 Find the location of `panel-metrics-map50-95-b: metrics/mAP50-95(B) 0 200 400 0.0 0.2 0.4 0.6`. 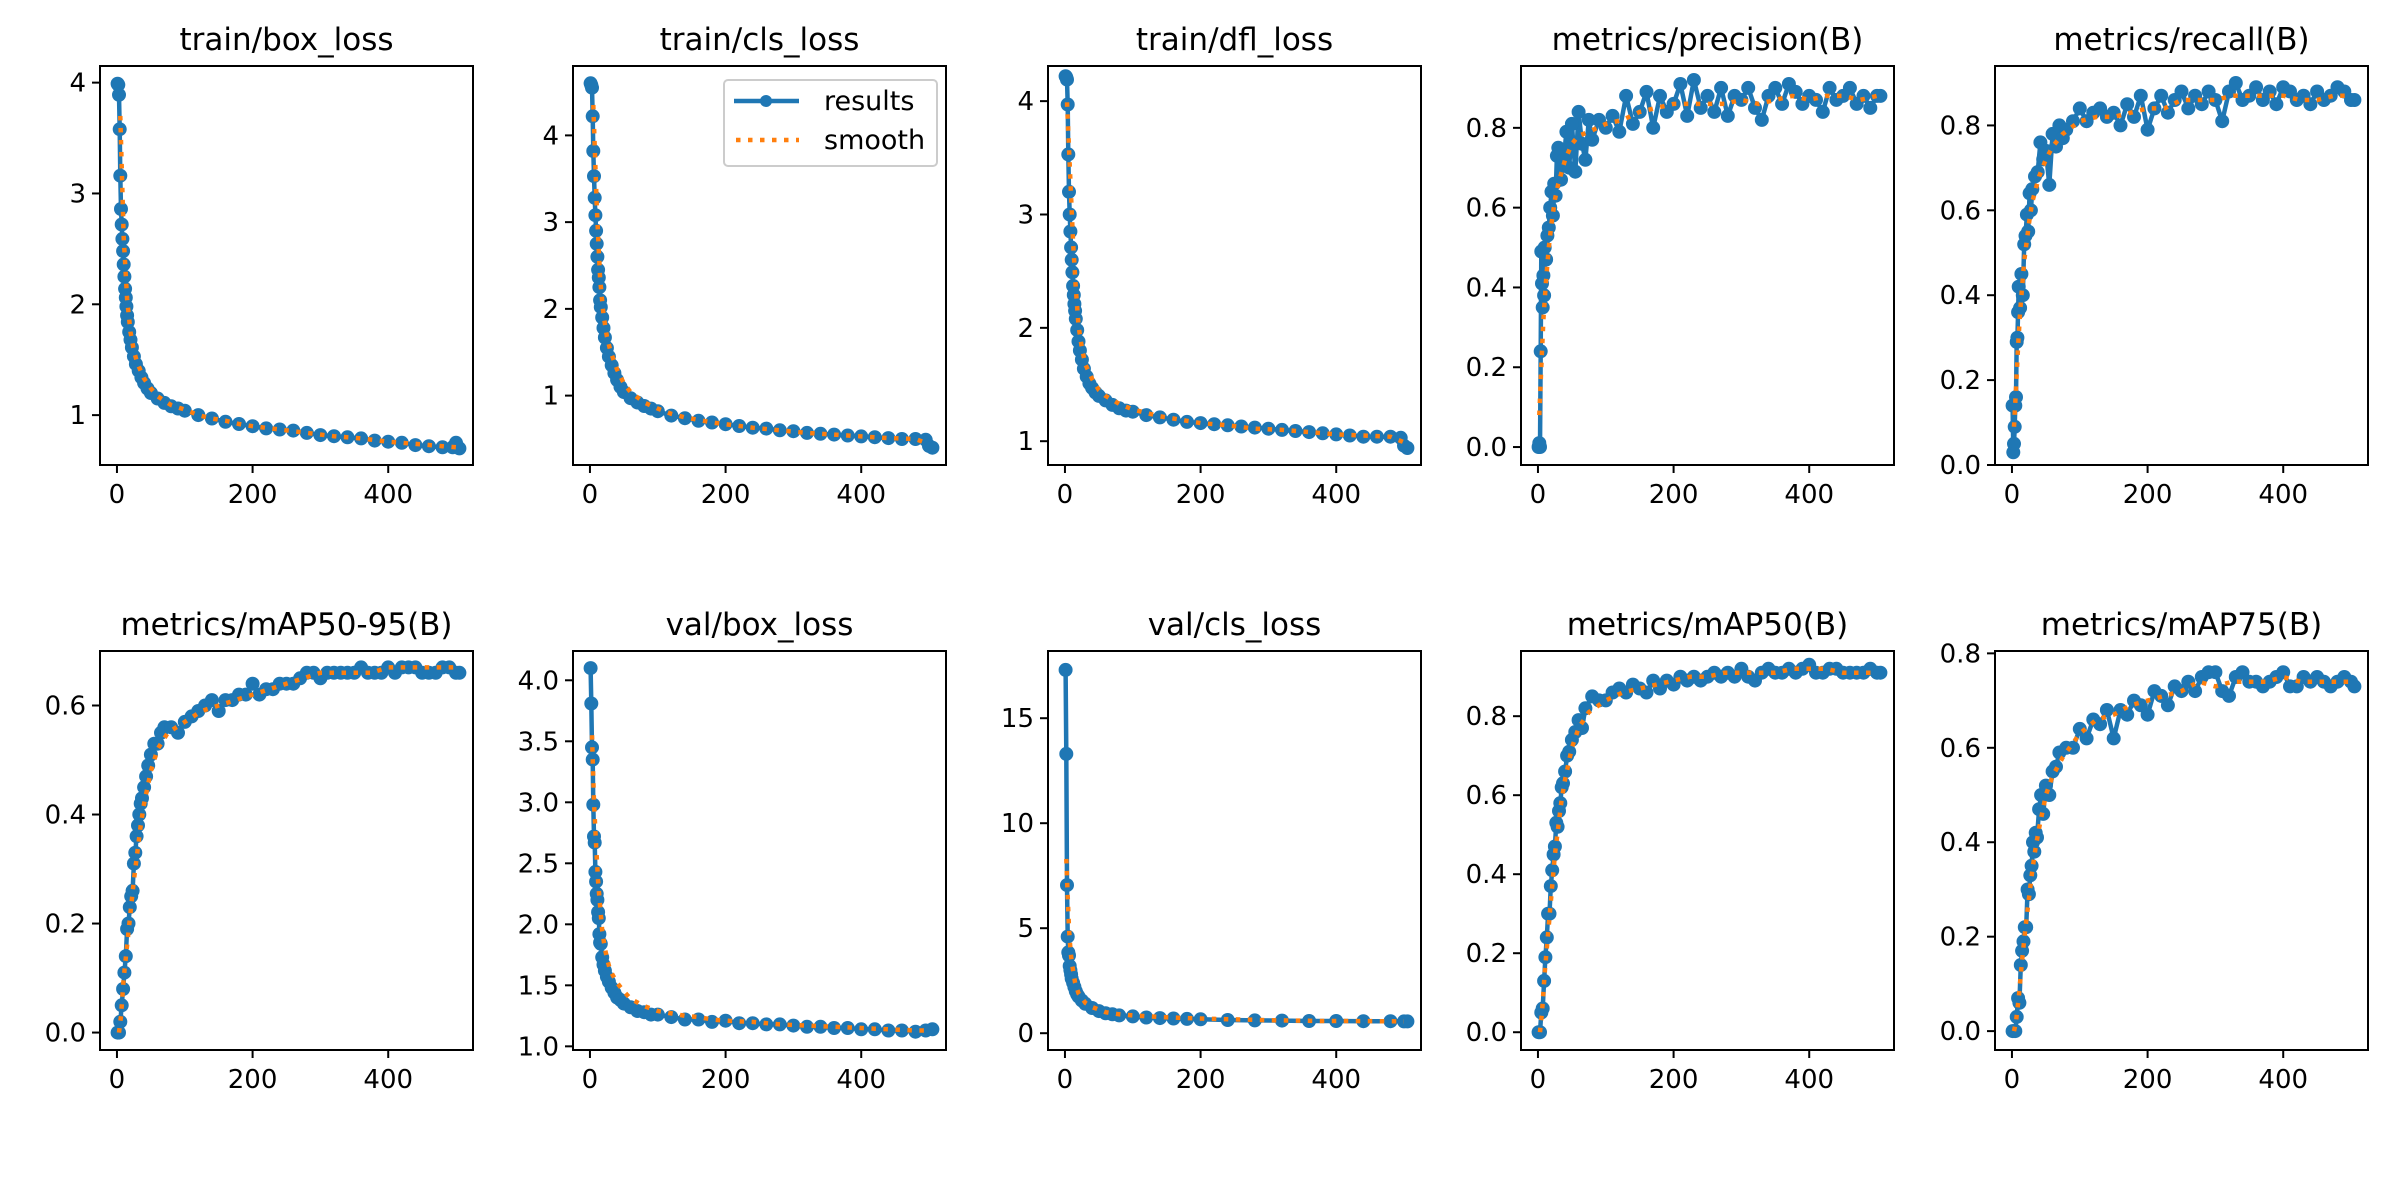

panel-metrics-map50-95-b: metrics/mAP50-95(B) 0 200 400 0.0 0.2 0.4 0.6 is located at coordinates (259, 851).